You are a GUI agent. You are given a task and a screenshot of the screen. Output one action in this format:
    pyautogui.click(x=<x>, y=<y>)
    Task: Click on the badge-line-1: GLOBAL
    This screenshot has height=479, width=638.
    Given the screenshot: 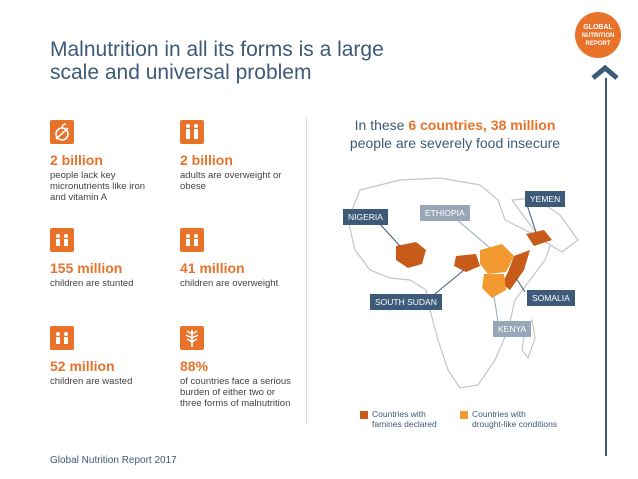 What is the action you would take?
    pyautogui.click(x=598, y=27)
    